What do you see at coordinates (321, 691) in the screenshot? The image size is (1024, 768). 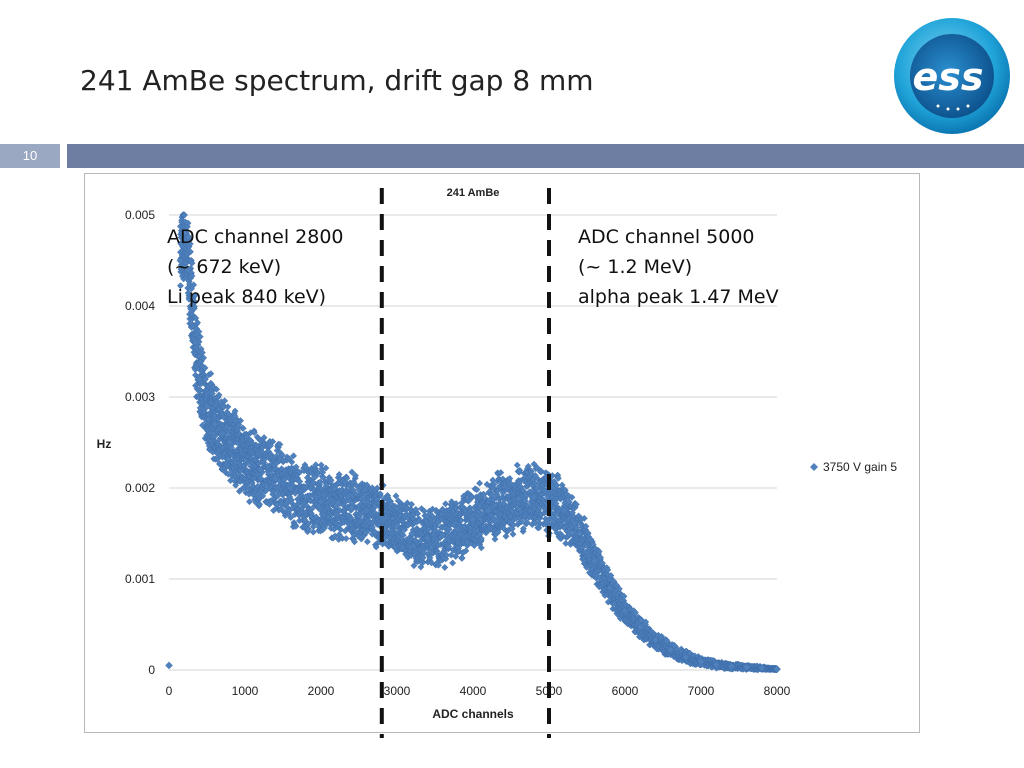 I see `x-tick-label: 2000` at bounding box center [321, 691].